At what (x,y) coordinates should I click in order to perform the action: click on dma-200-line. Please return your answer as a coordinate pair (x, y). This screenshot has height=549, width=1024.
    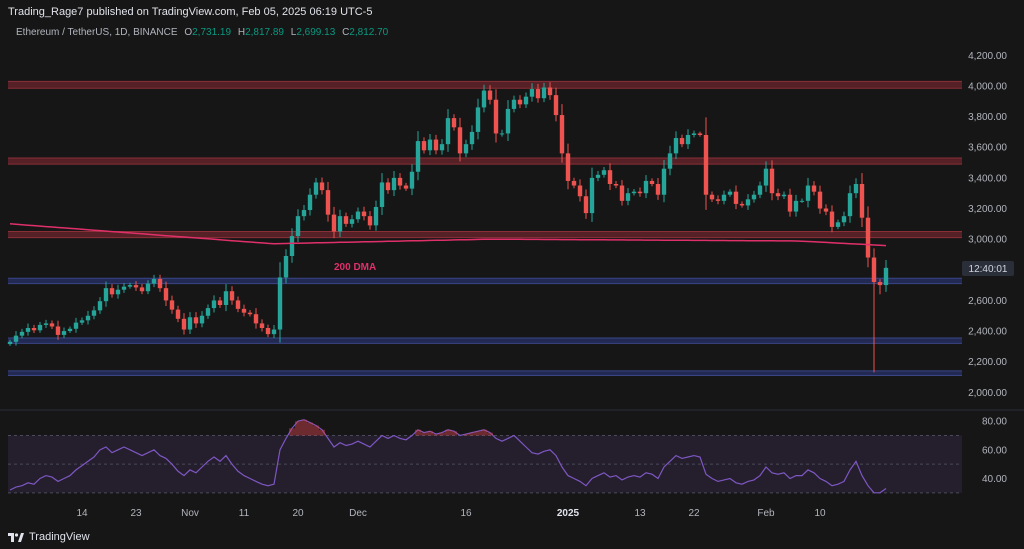
    Looking at the image, I should click on (448, 235).